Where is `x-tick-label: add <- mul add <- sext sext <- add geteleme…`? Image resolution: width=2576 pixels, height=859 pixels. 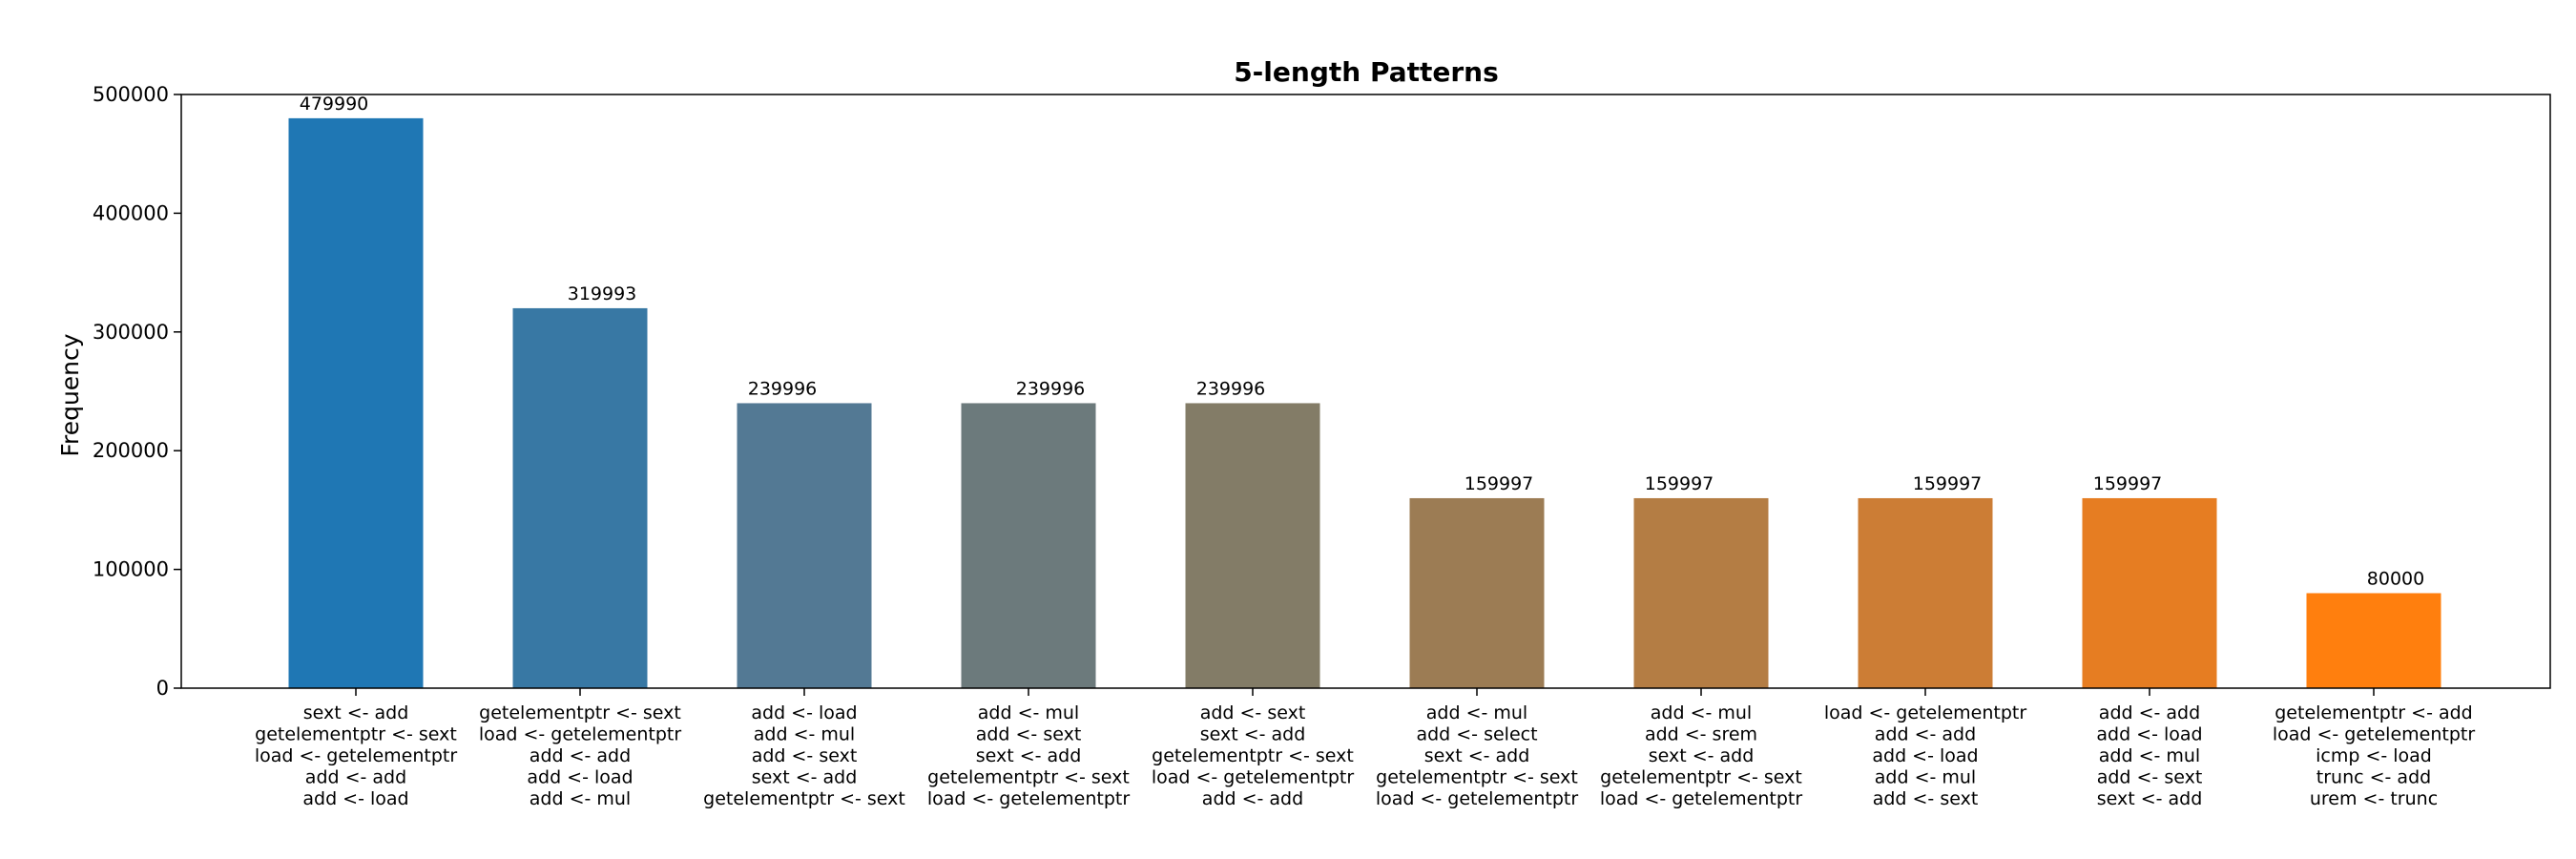 x-tick-label: add <- mul add <- sext sext <- add geteleme… is located at coordinates (1029, 755).